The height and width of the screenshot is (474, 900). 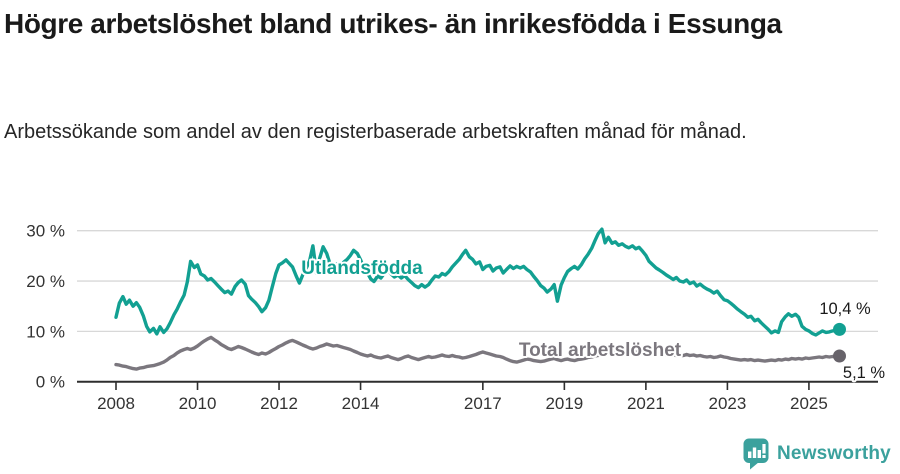 What do you see at coordinates (462, 403) in the screenshot?
I see `x-axis-labels: 2008 2010 2012 2014 2017 2019 2021 2023 2025` at bounding box center [462, 403].